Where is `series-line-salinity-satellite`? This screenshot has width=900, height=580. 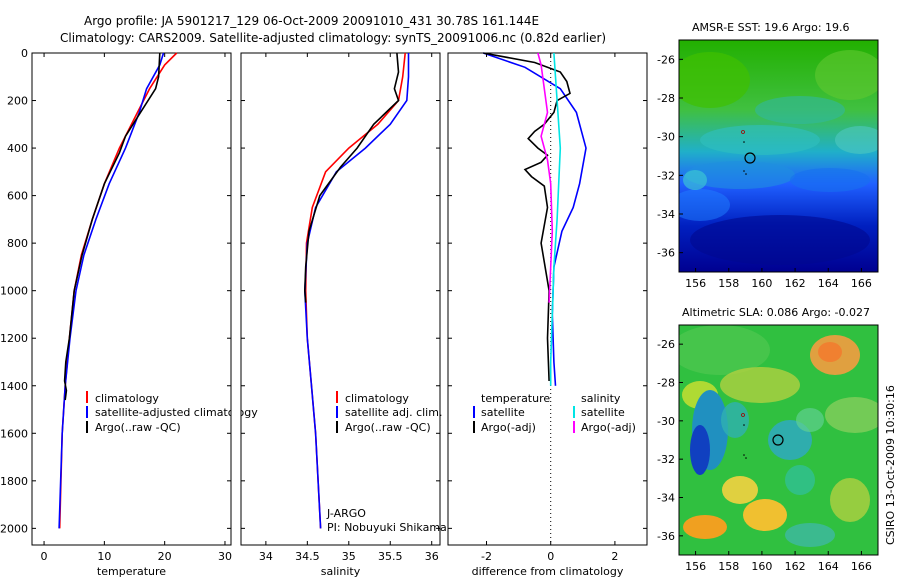
series-line-salinity-satellite is located at coordinates (555, 219).